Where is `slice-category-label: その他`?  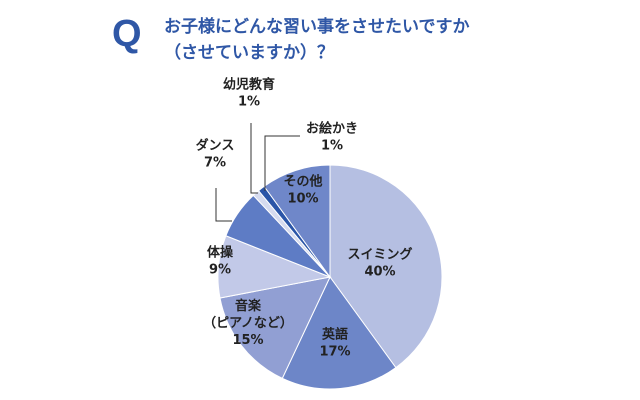
slice-category-label: その他 is located at coordinates (302, 182).